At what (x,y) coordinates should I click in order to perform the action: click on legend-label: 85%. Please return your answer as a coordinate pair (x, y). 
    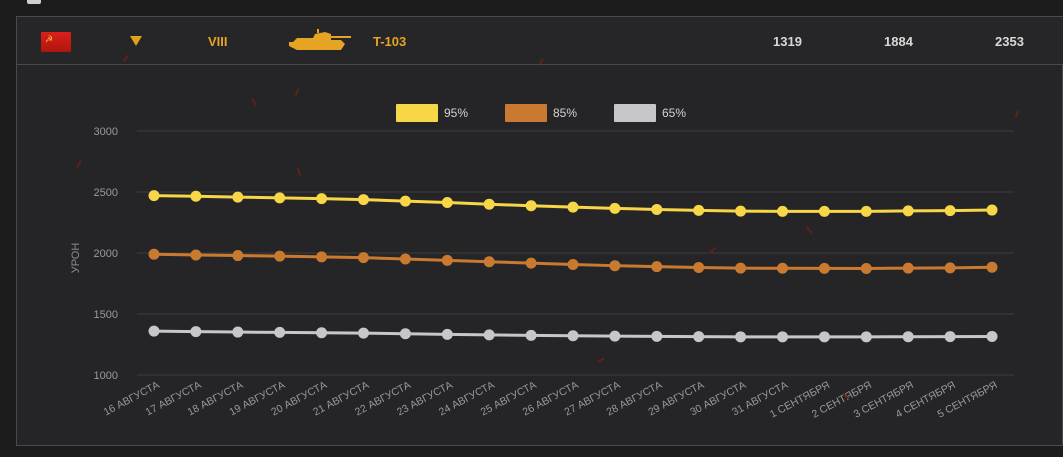
    Looking at the image, I should click on (565, 113).